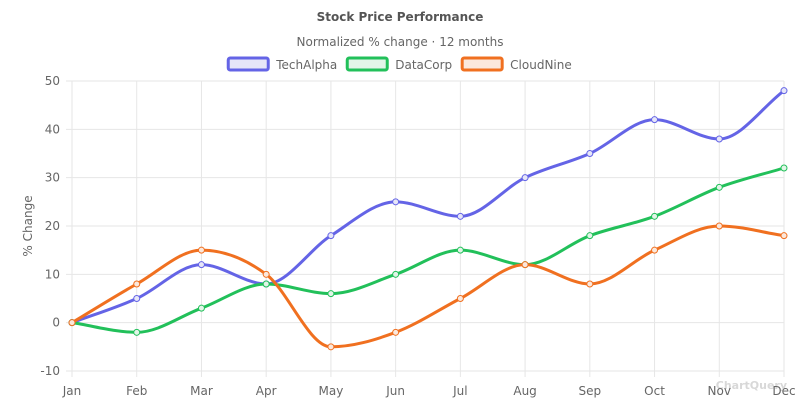 This screenshot has height=404, width=800. I want to click on data-point-cloudnine-dec, so click(784, 236).